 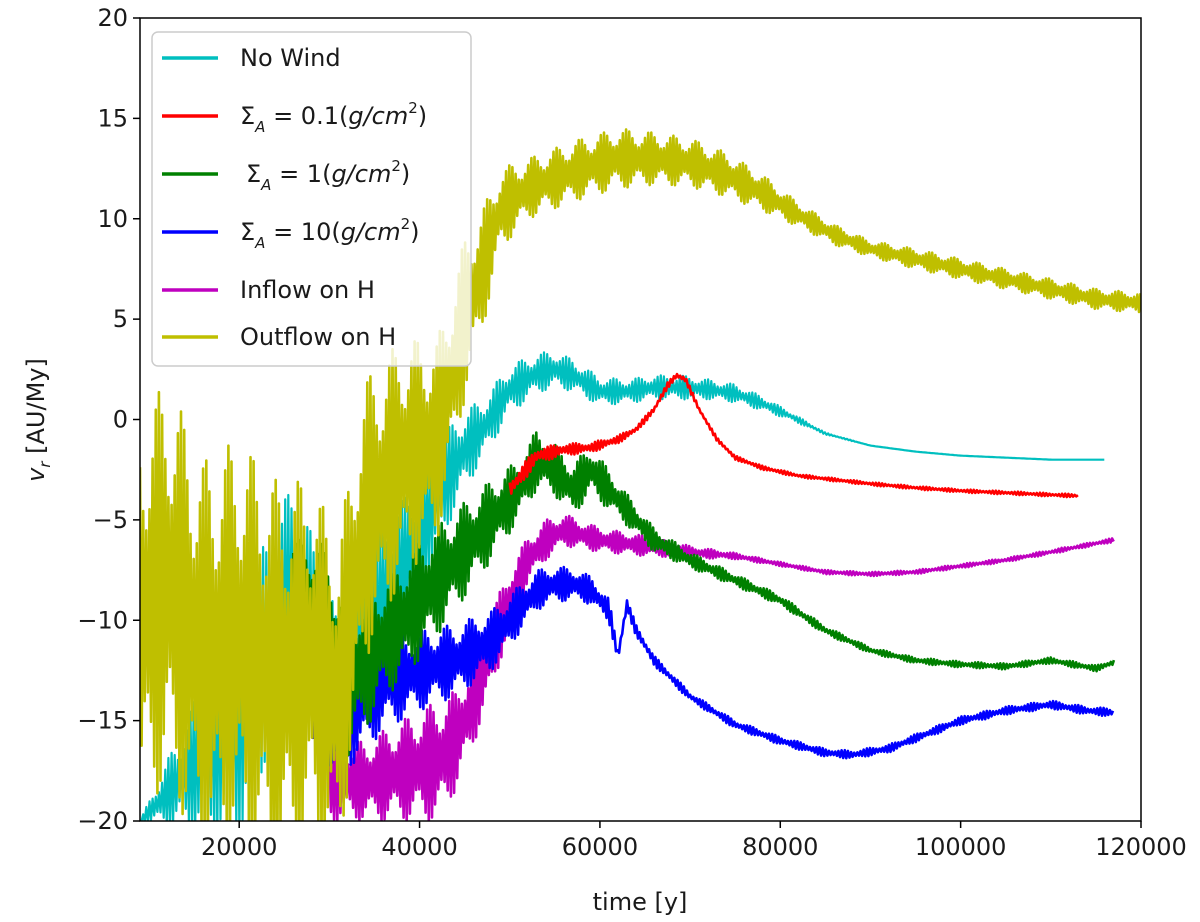 What do you see at coordinates (102, 721) in the screenshot?
I see `y-tick-label: −15` at bounding box center [102, 721].